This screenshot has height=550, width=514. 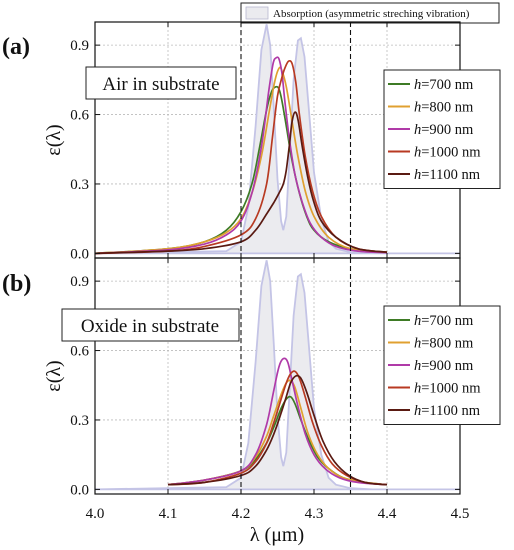 What do you see at coordinates (241, 514) in the screenshot?
I see `x-tick-label: 4.2` at bounding box center [241, 514].